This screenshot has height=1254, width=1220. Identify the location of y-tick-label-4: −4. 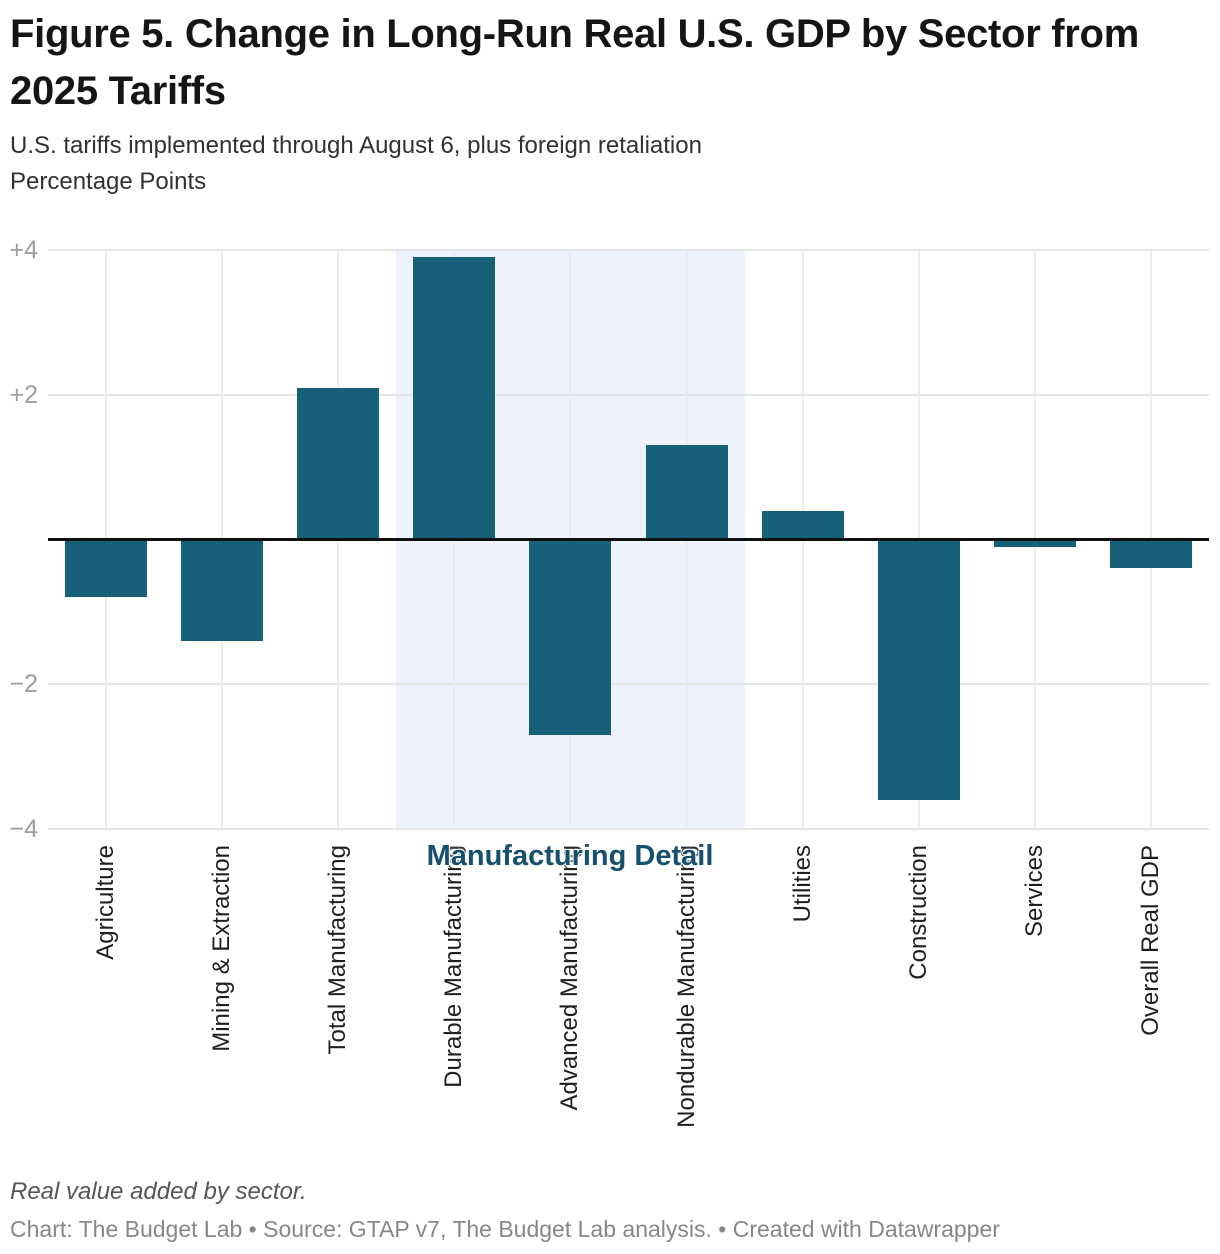
(23, 829).